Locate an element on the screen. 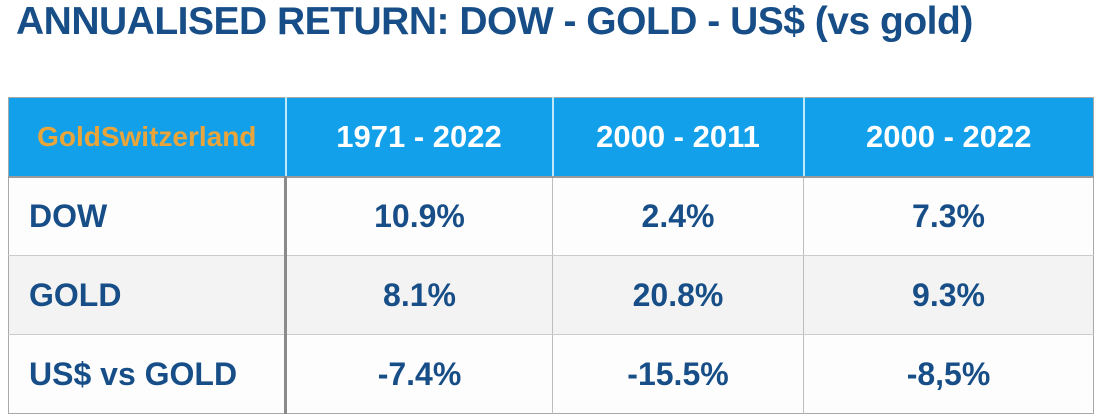  value-gold-2000-2022: 9.3% is located at coordinates (948, 295).